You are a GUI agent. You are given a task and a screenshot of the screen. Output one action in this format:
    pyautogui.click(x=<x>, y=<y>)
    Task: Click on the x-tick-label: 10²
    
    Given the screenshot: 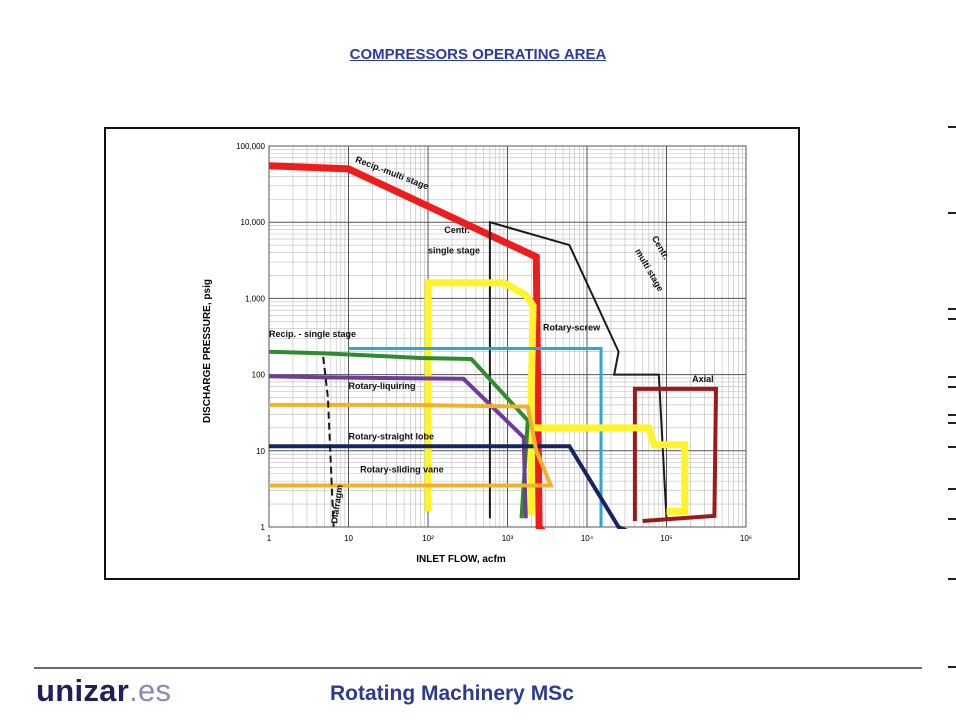 What is the action you would take?
    pyautogui.click(x=428, y=538)
    